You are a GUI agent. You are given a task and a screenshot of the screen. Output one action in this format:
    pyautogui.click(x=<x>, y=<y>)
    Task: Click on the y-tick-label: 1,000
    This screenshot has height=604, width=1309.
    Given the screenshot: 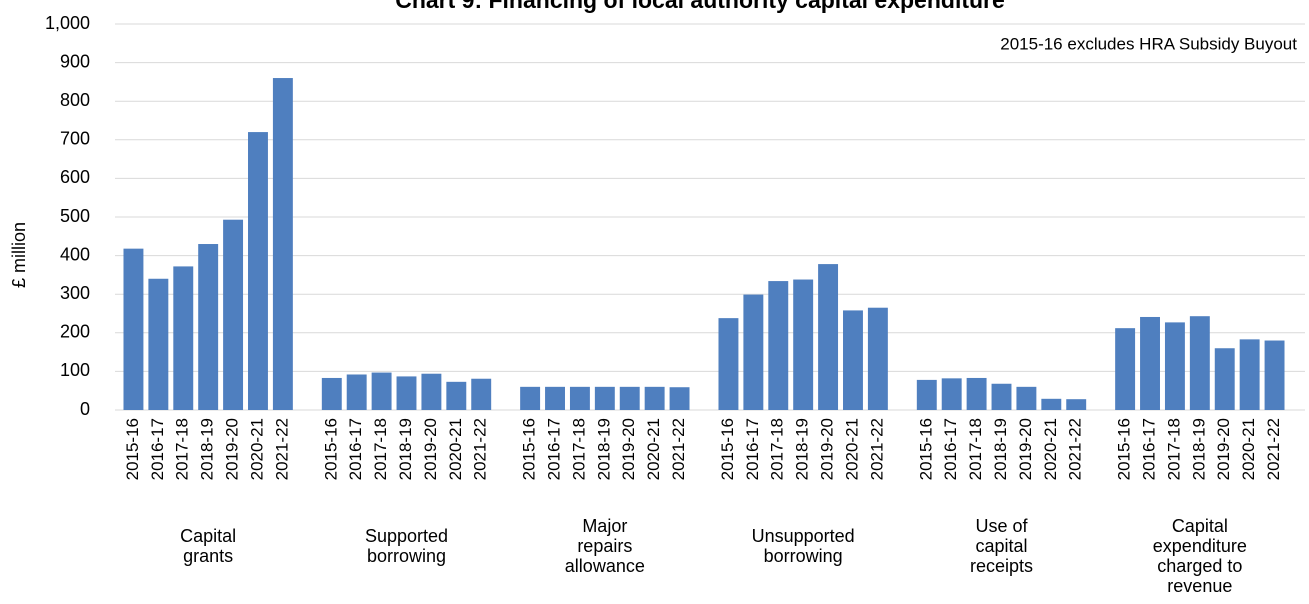 What is the action you would take?
    pyautogui.click(x=67, y=23)
    